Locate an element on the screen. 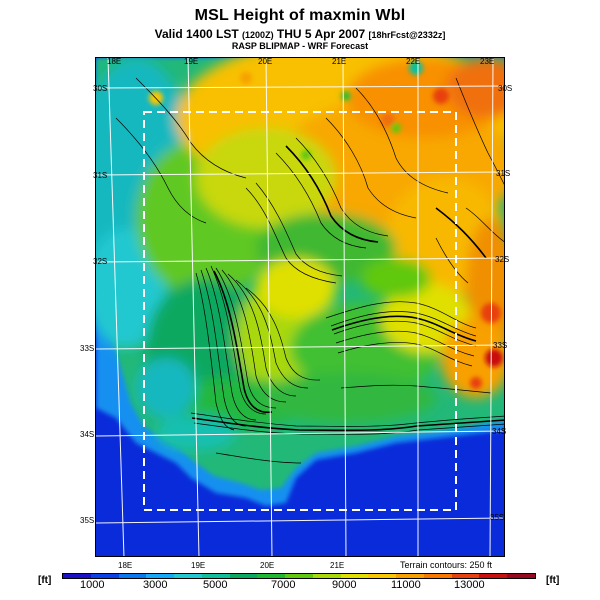 The width and height of the screenshot is (600, 600). colorbar-label-7000: 7000 is located at coordinates (283, 585).